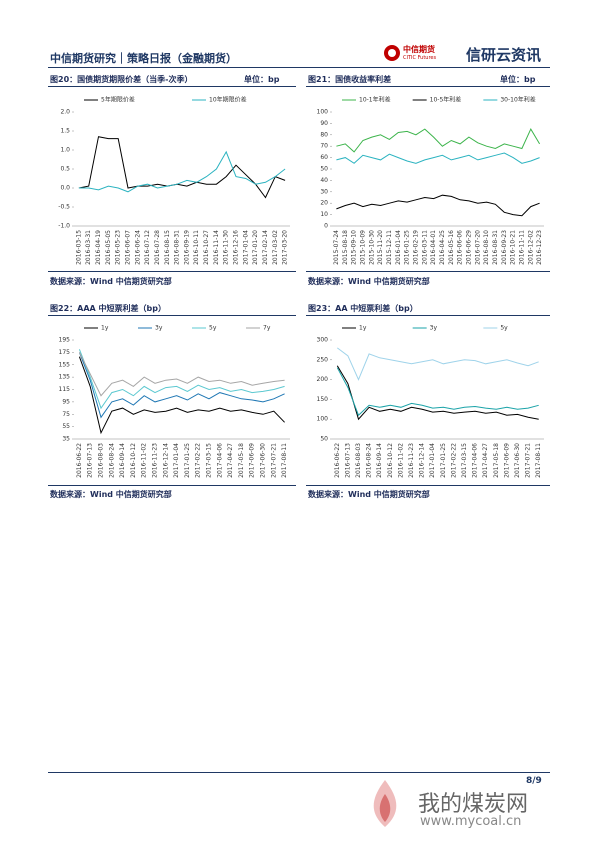 Image resolution: width=595 pixels, height=842 pixels. I want to click on source-rule, so click(172, 485).